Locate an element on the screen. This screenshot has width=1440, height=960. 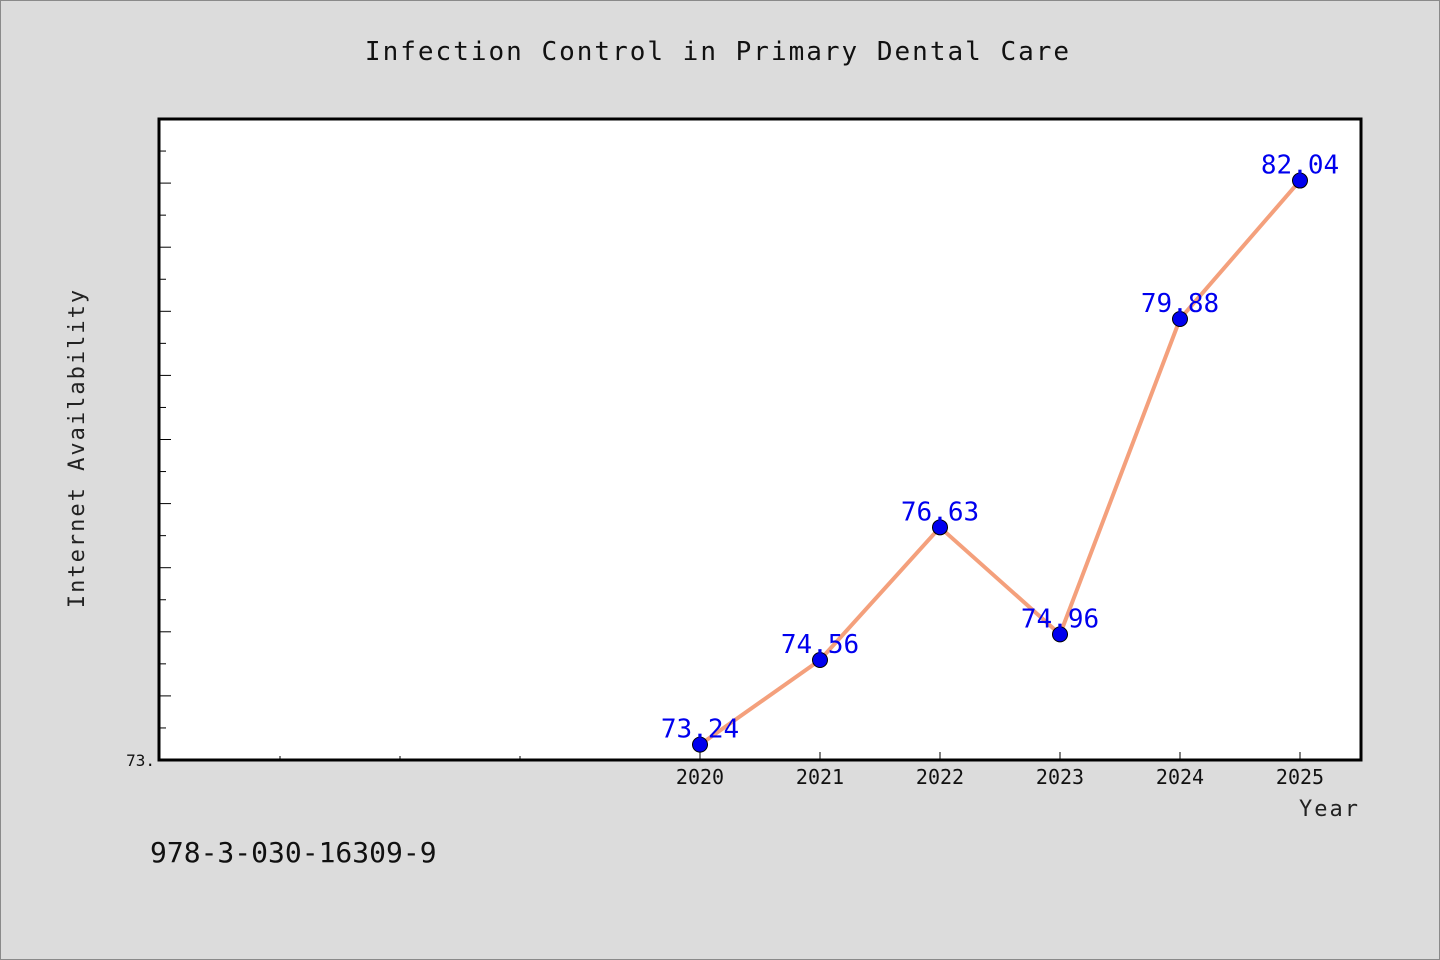
data-label: 74.96 is located at coordinates (1060, 619).